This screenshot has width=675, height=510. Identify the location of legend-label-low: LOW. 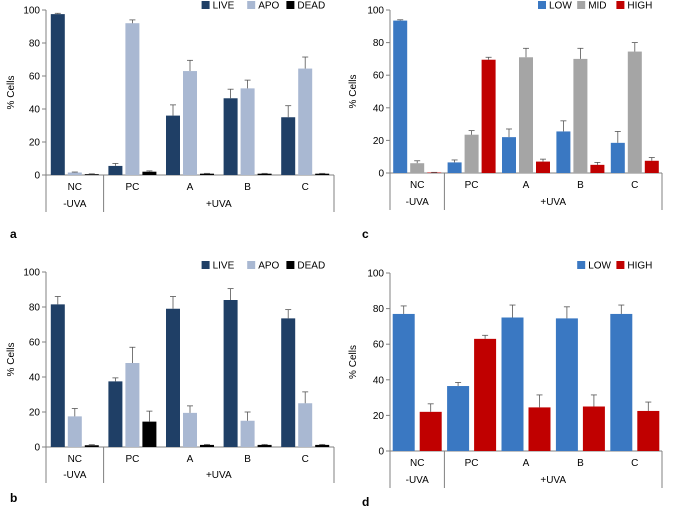
(560, 6).